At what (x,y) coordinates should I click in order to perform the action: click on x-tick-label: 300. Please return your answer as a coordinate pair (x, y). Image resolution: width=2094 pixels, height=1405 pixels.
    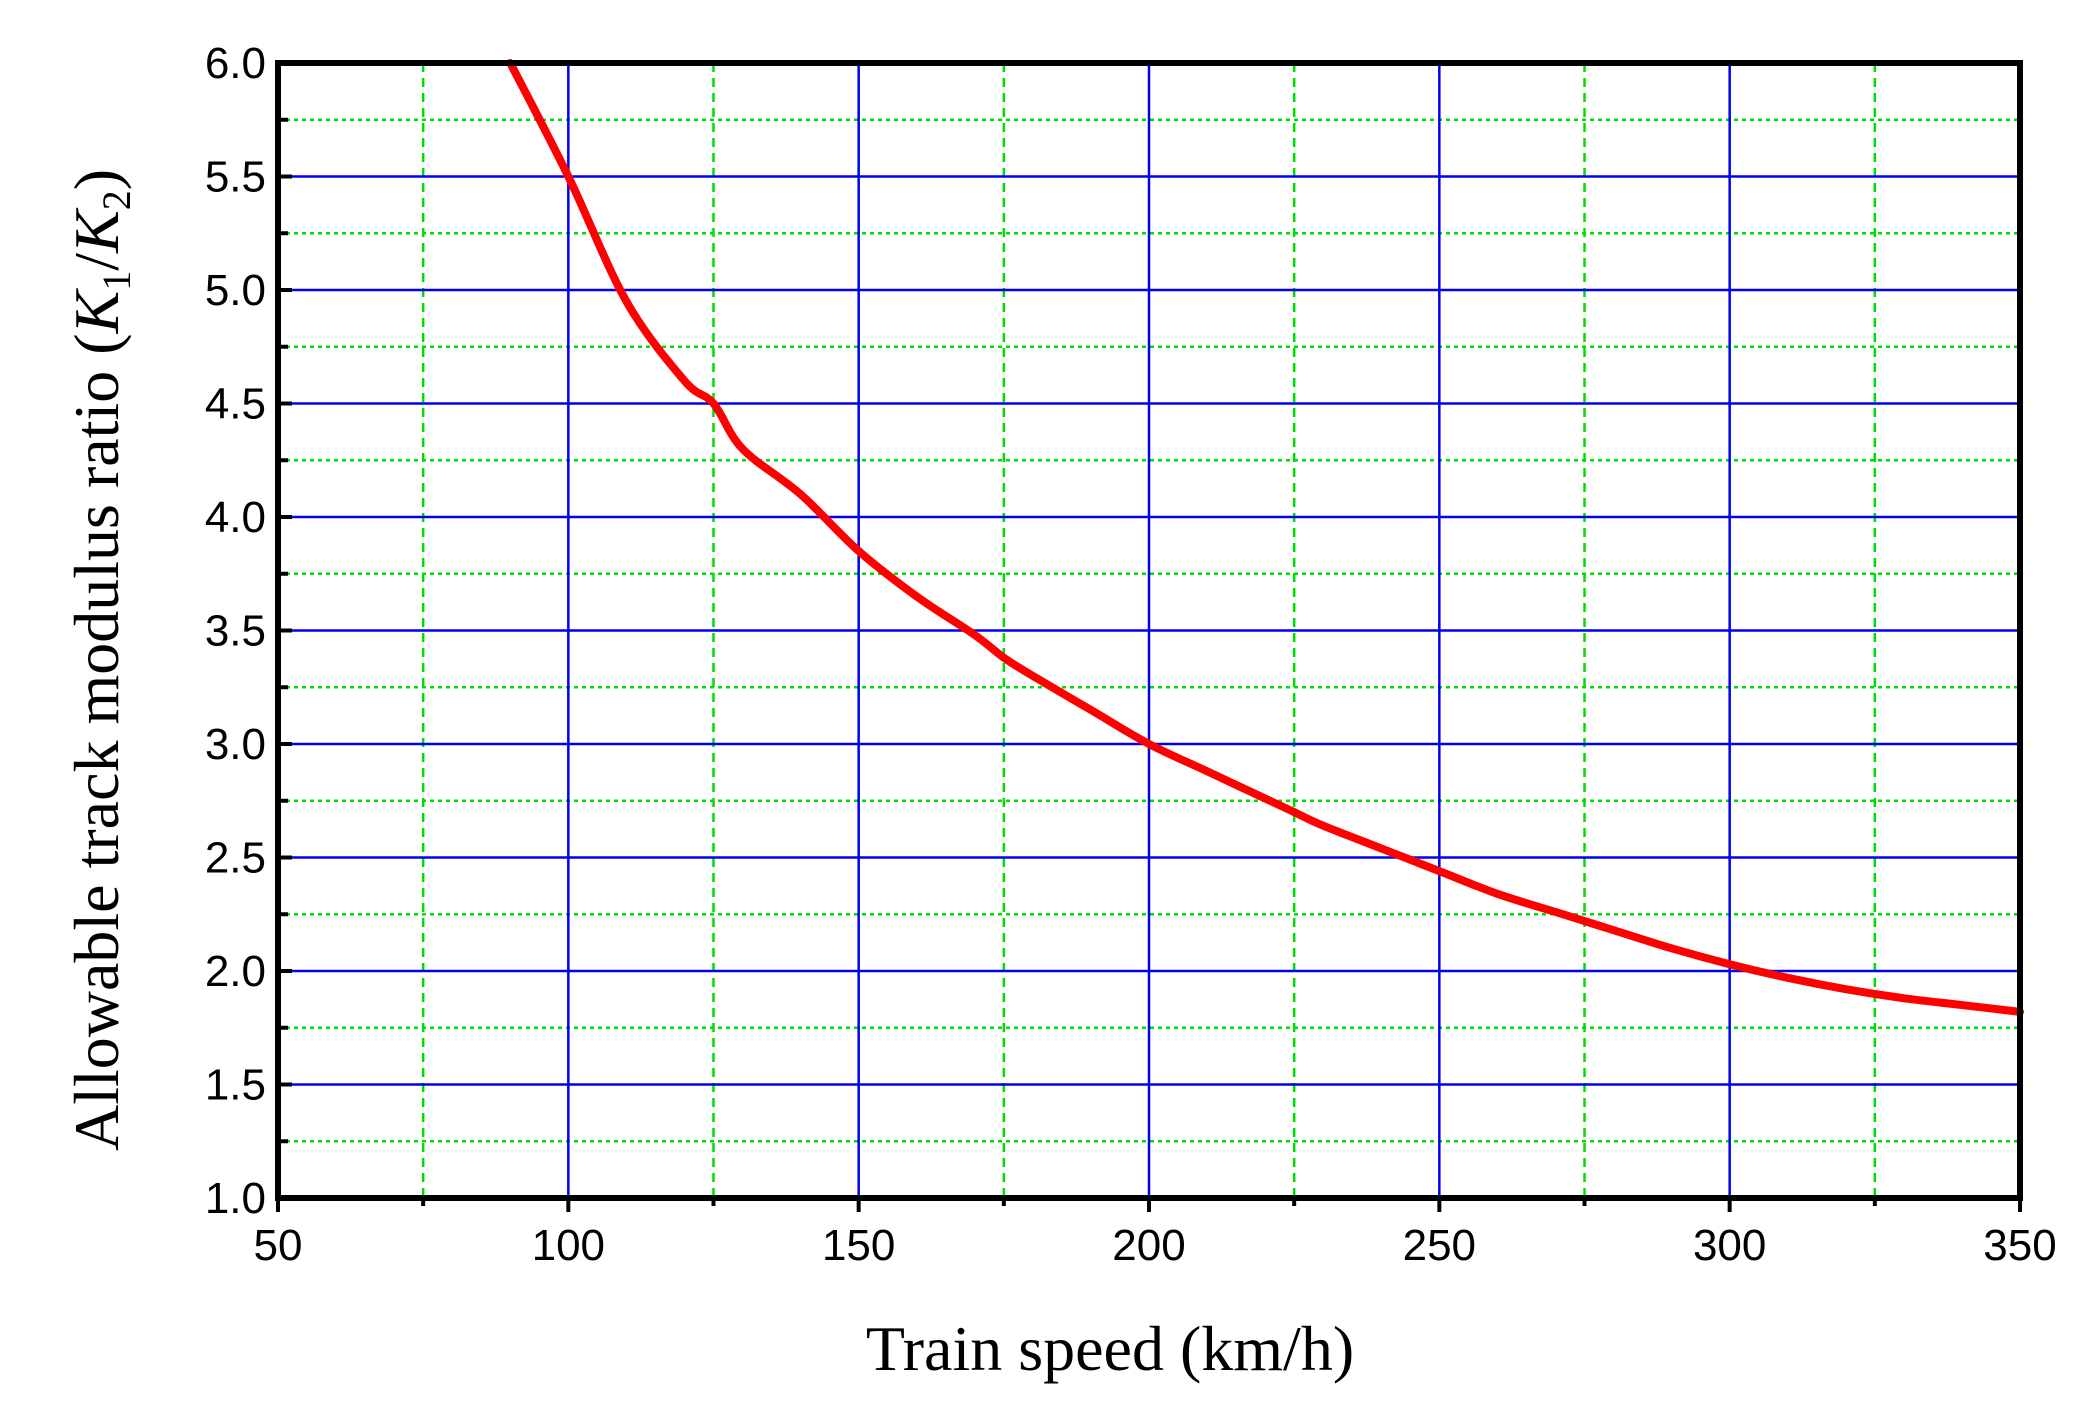
    Looking at the image, I should click on (1729, 1245).